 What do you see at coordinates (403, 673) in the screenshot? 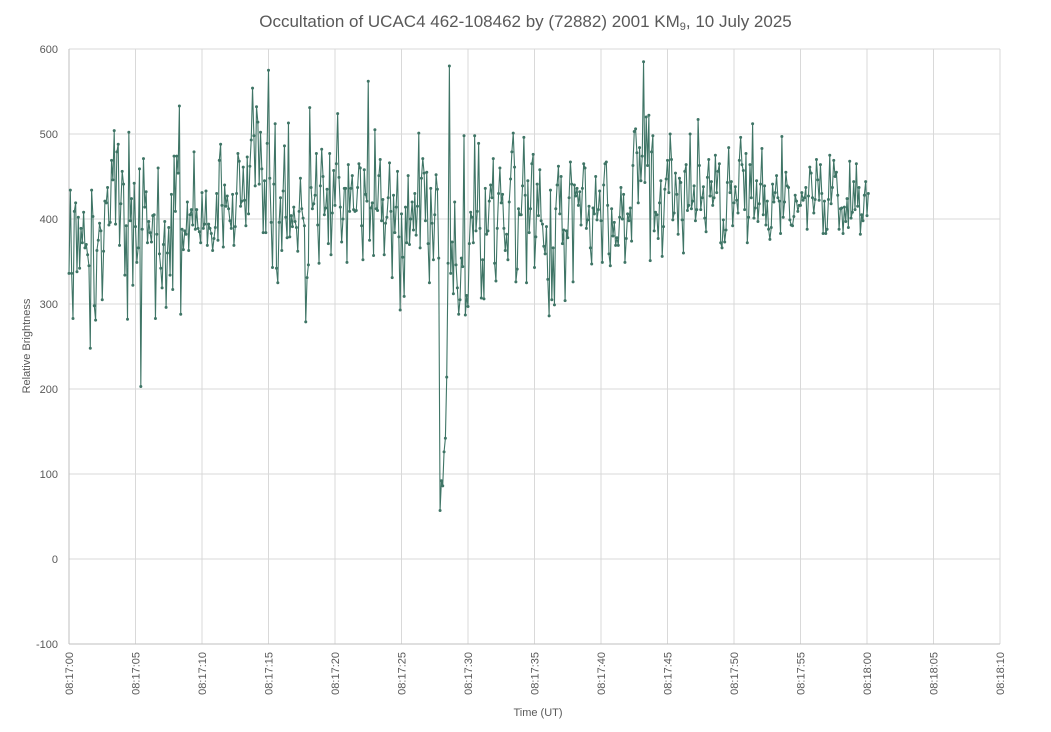
I see `x-tick-label: 08:17:25` at bounding box center [403, 673].